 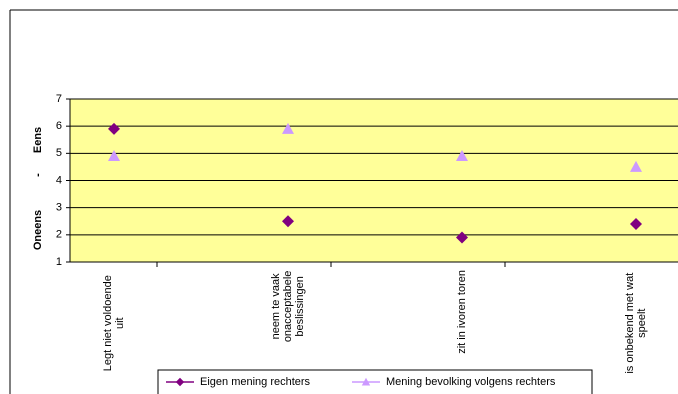 What do you see at coordinates (120, 323) in the screenshot?
I see `label-line: uit` at bounding box center [120, 323].